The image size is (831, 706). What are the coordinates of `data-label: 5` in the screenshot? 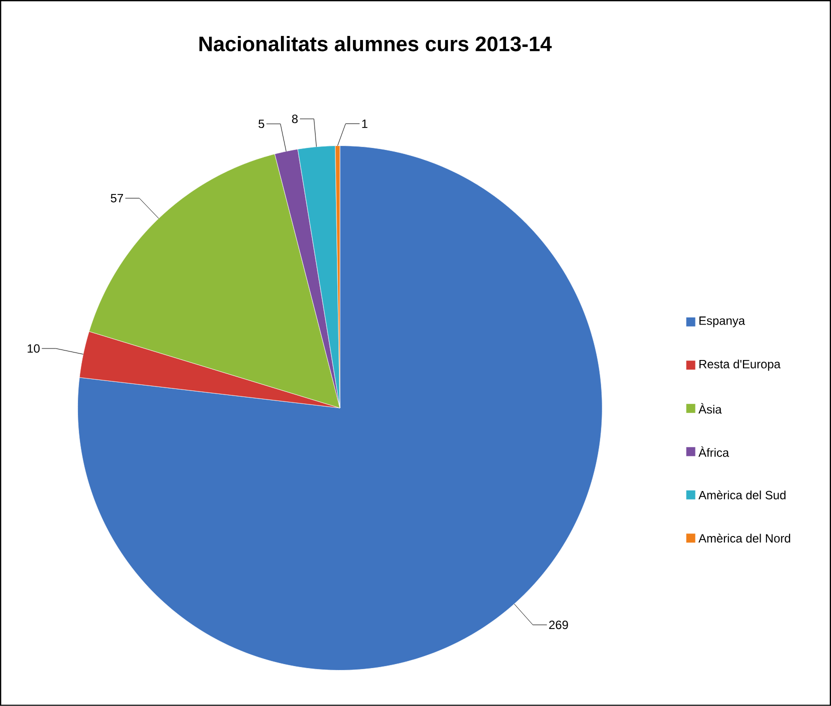 It's located at (261, 124).